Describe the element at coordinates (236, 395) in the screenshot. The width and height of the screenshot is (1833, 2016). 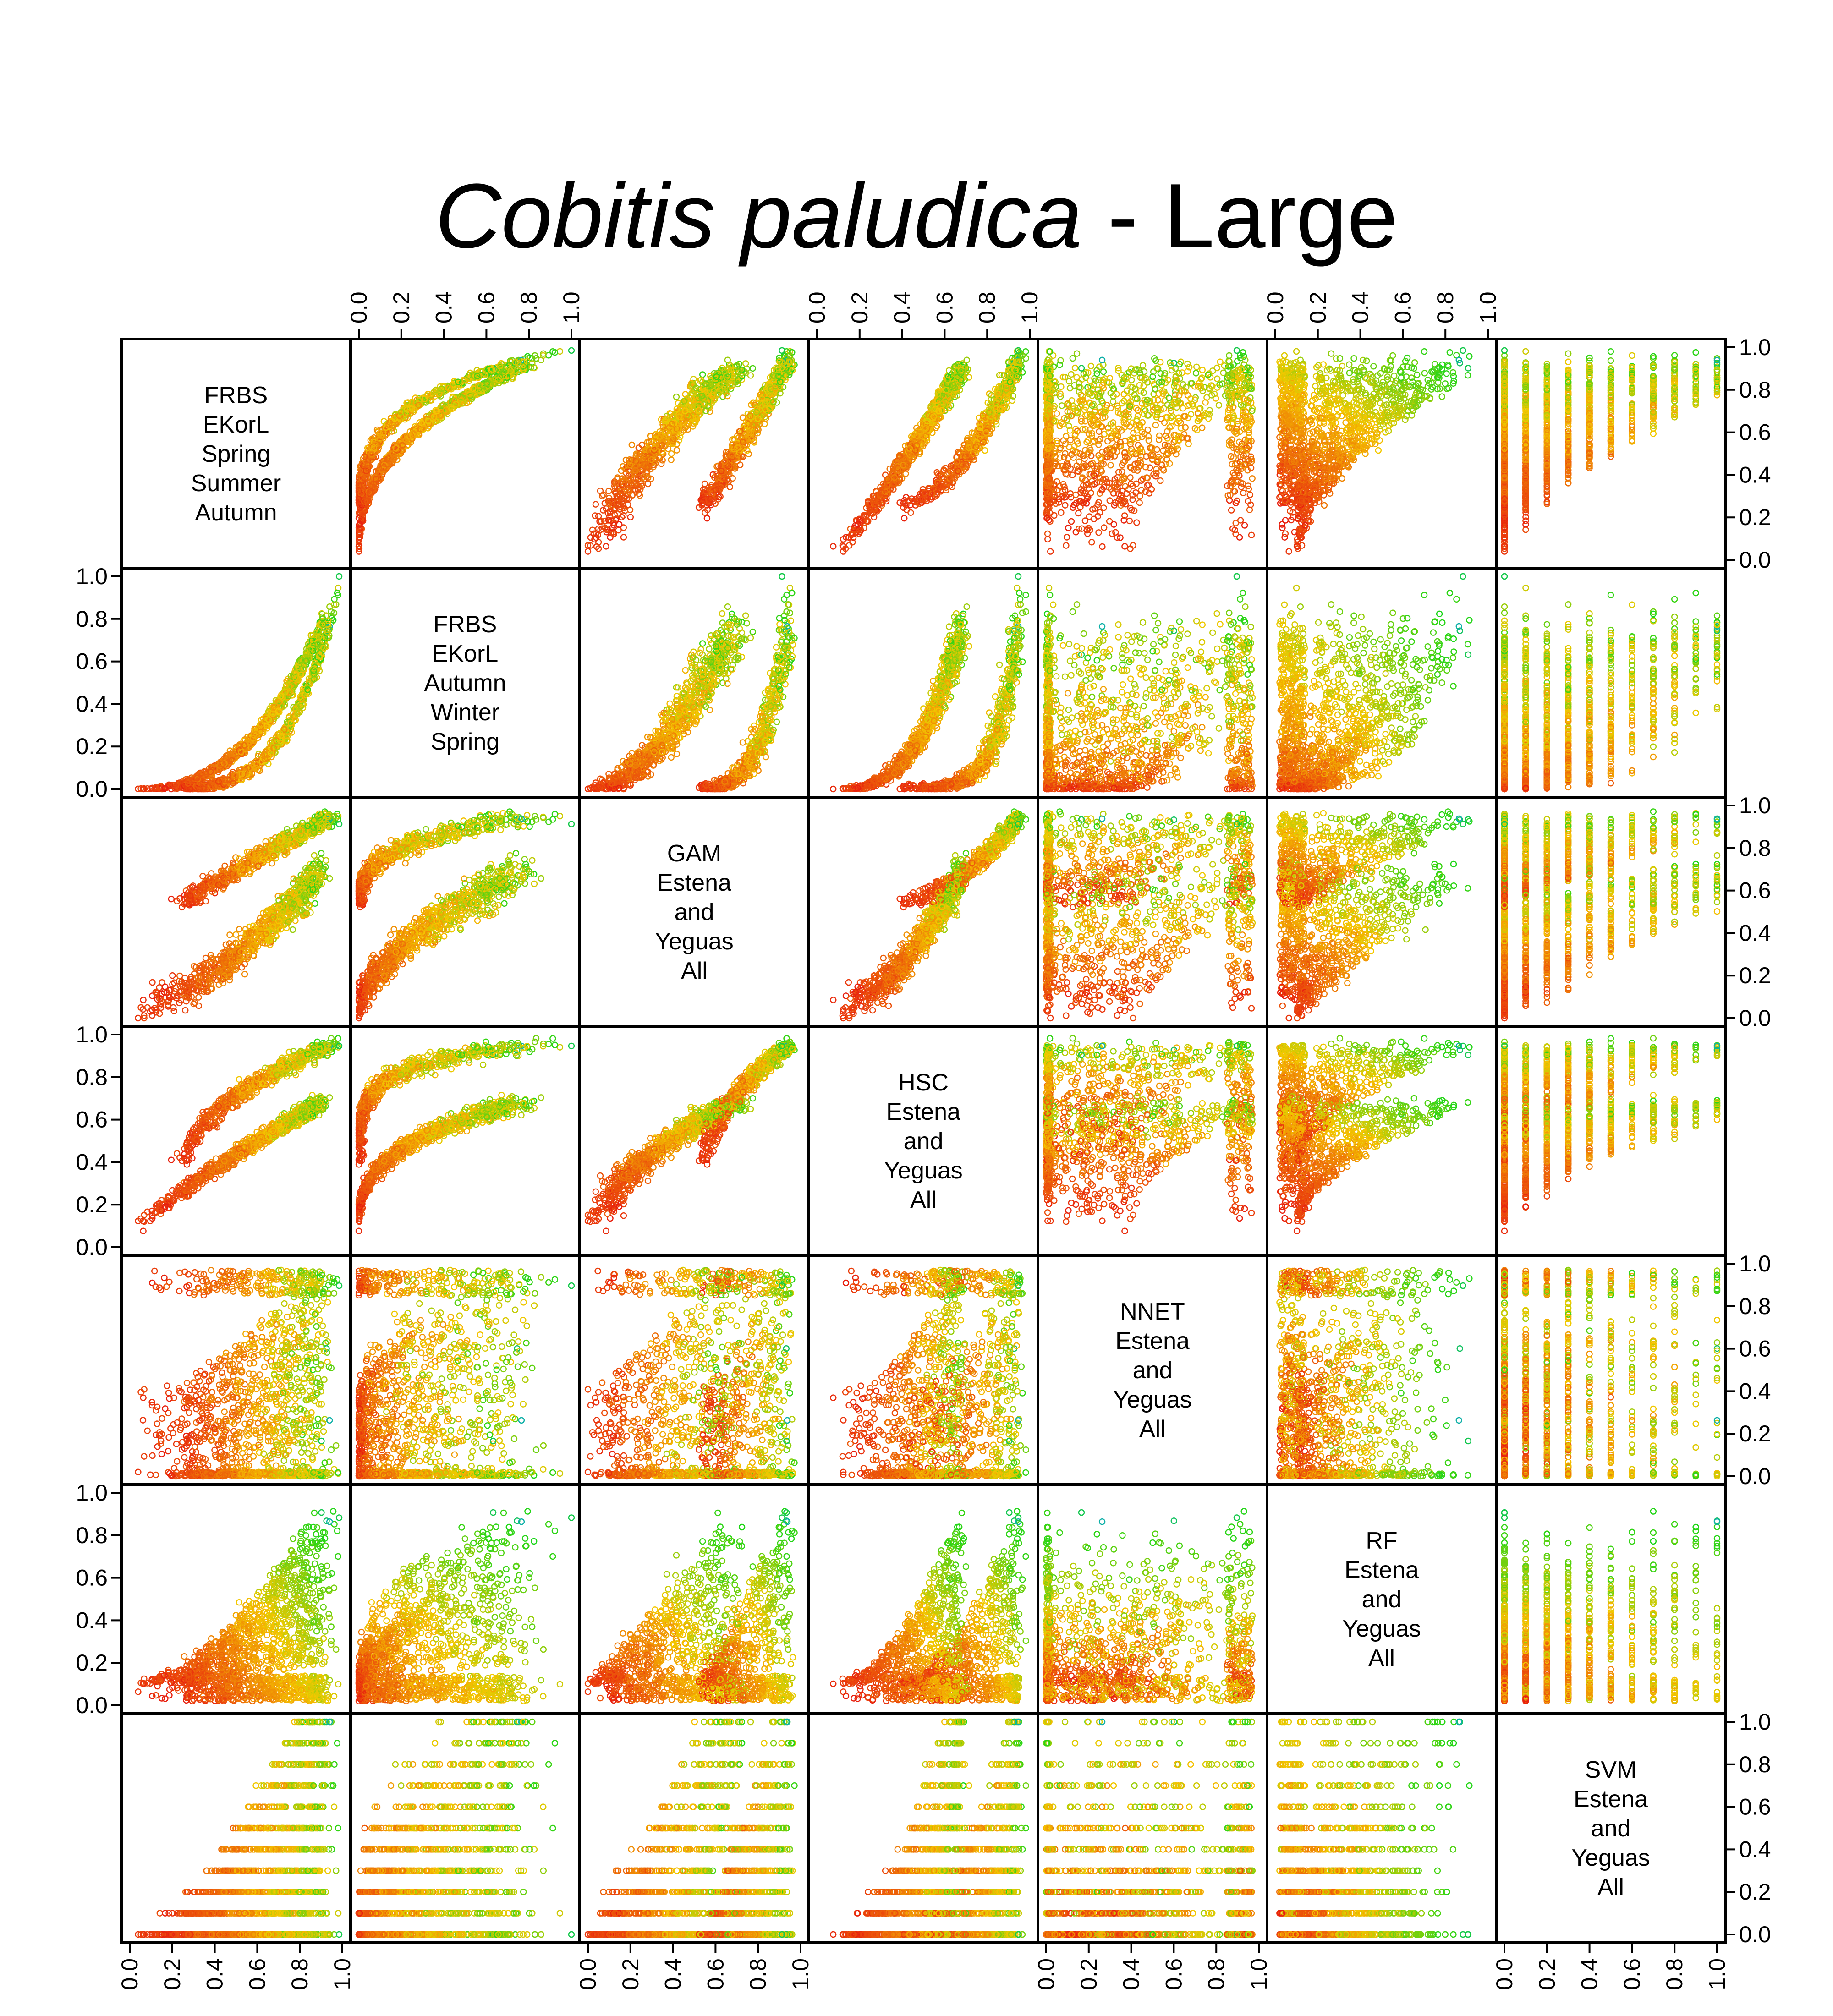
I see `diagonal-label-0-line-0: FRBS` at that location.